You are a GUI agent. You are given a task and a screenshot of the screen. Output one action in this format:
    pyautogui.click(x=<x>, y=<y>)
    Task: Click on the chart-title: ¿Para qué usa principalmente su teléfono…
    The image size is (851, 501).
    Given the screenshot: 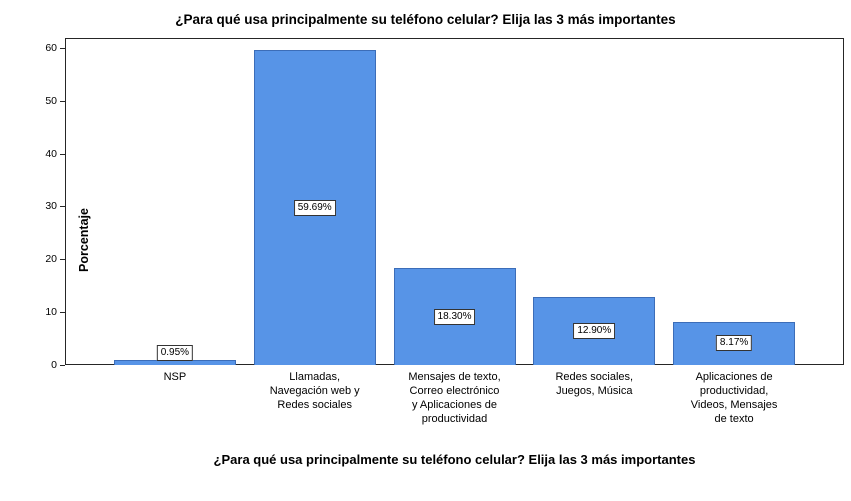 What is the action you would take?
    pyautogui.click(x=425, y=19)
    